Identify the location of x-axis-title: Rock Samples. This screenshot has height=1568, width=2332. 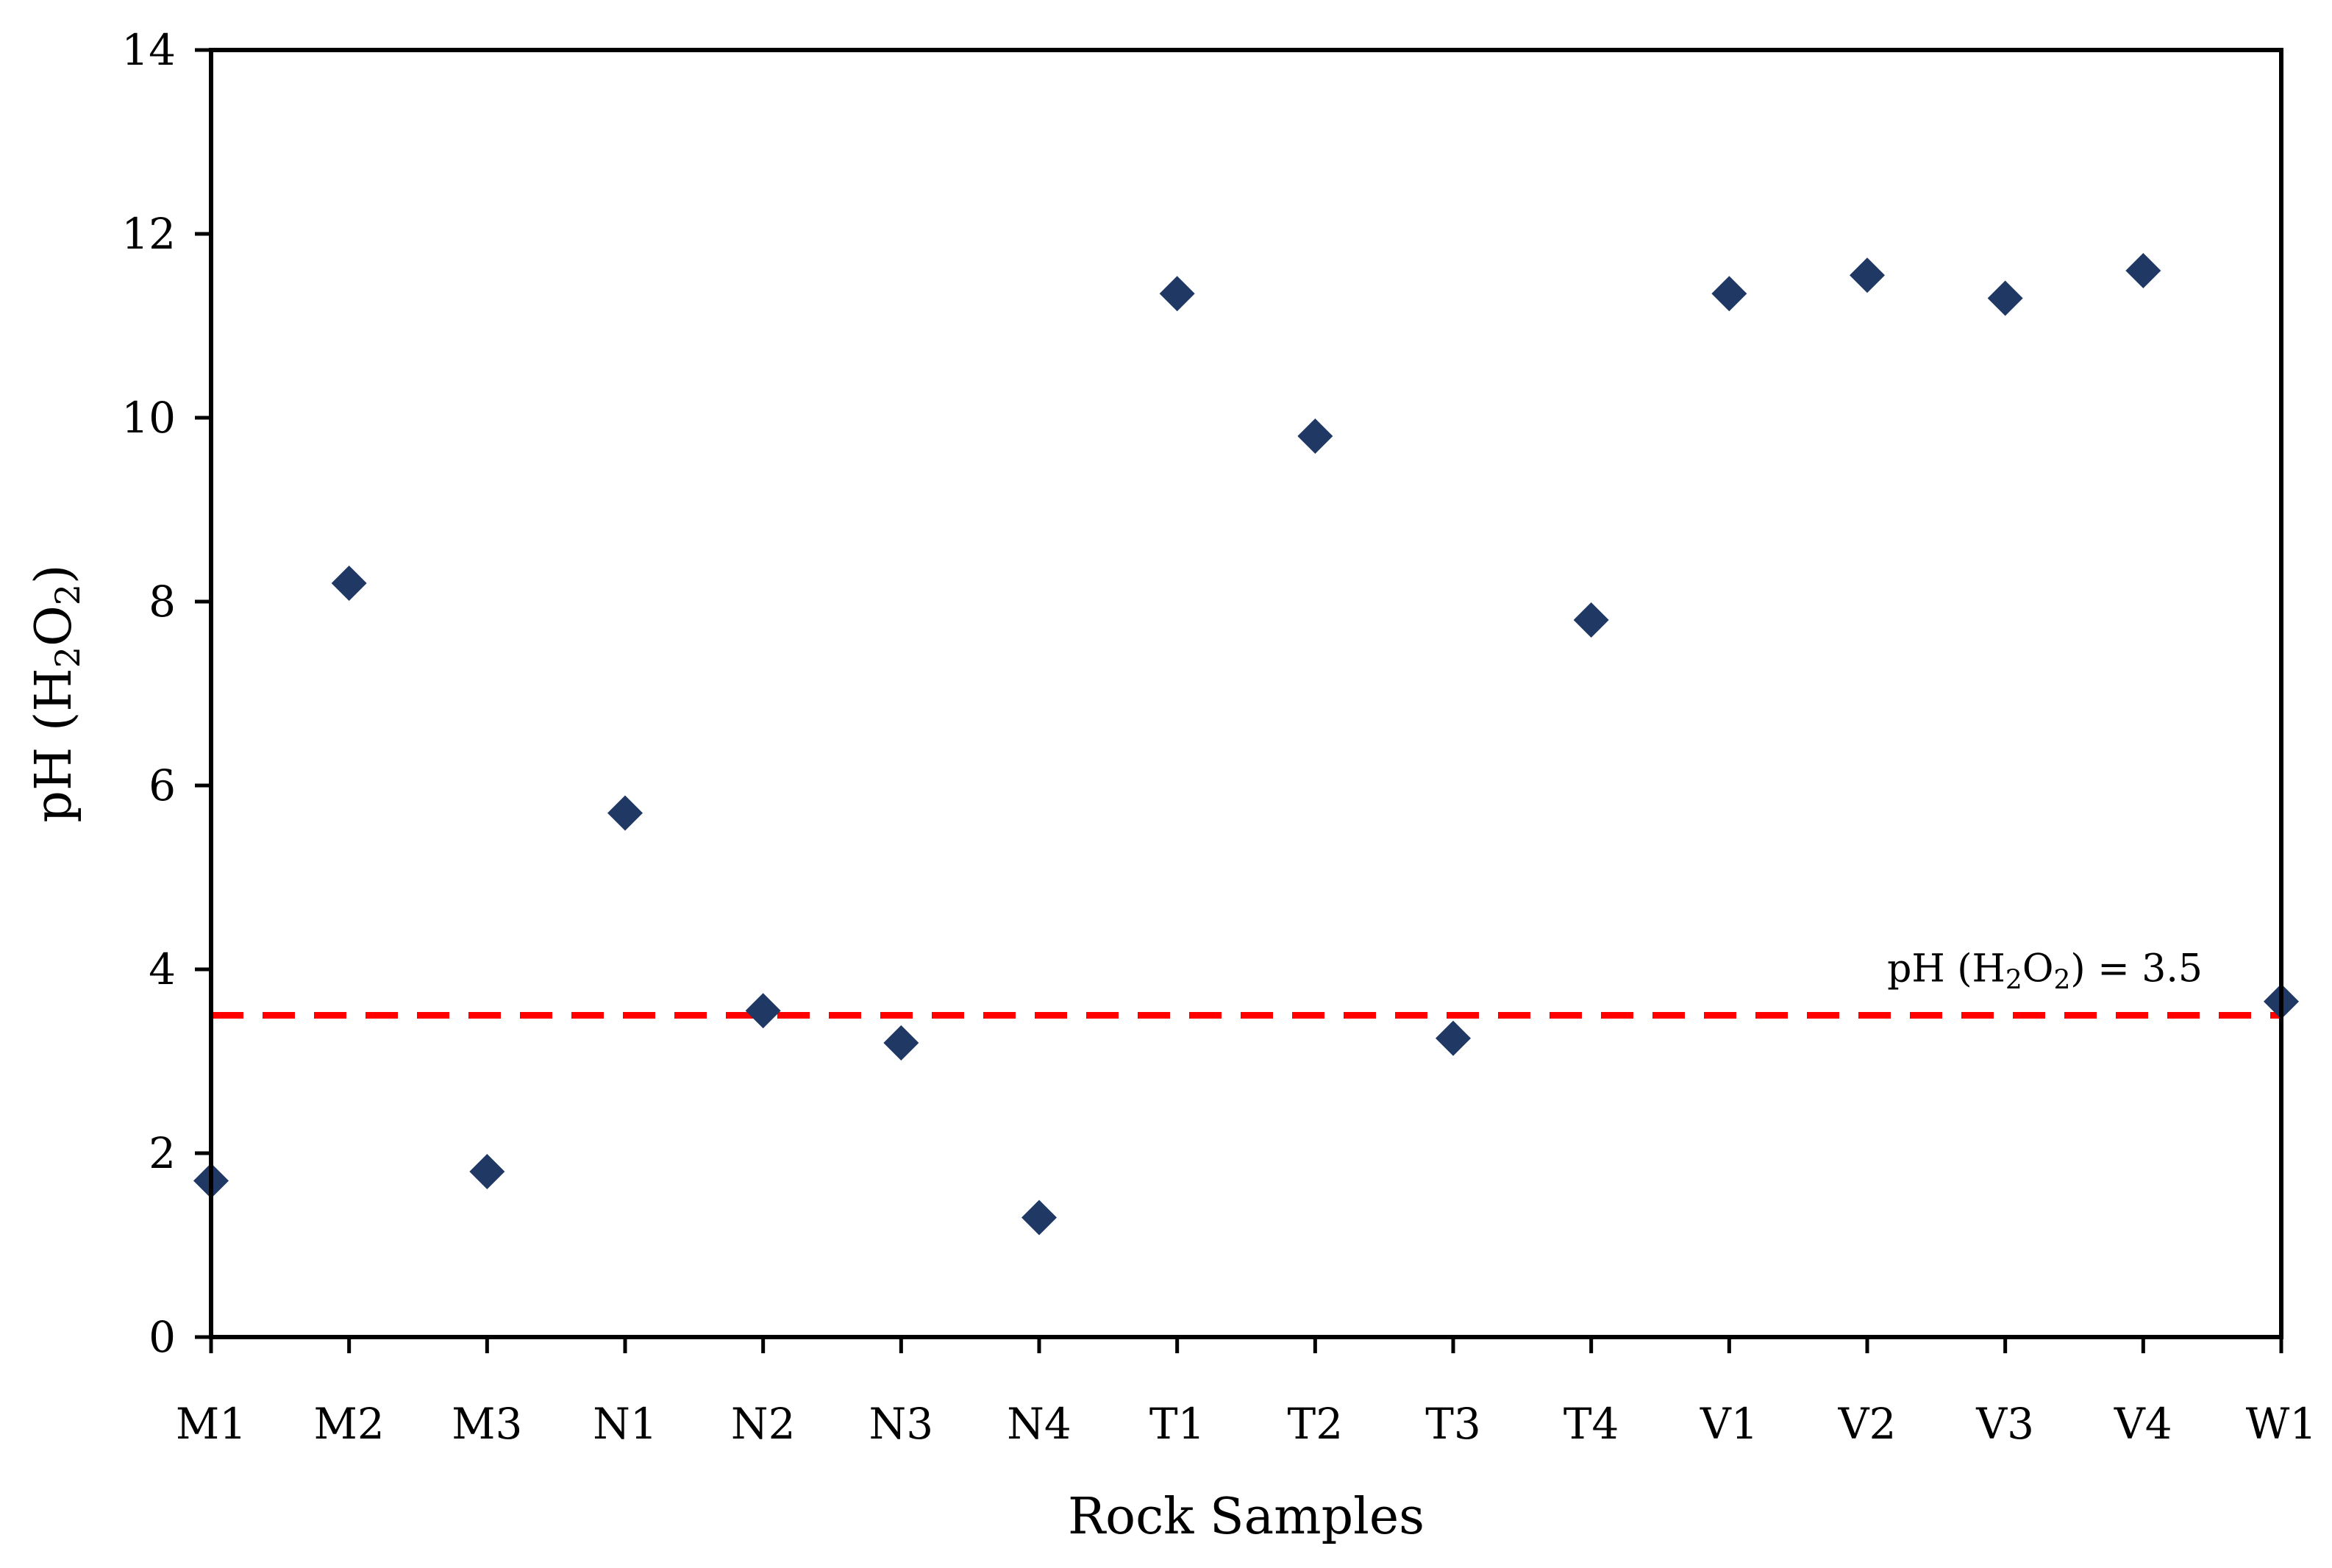
(1246, 1517).